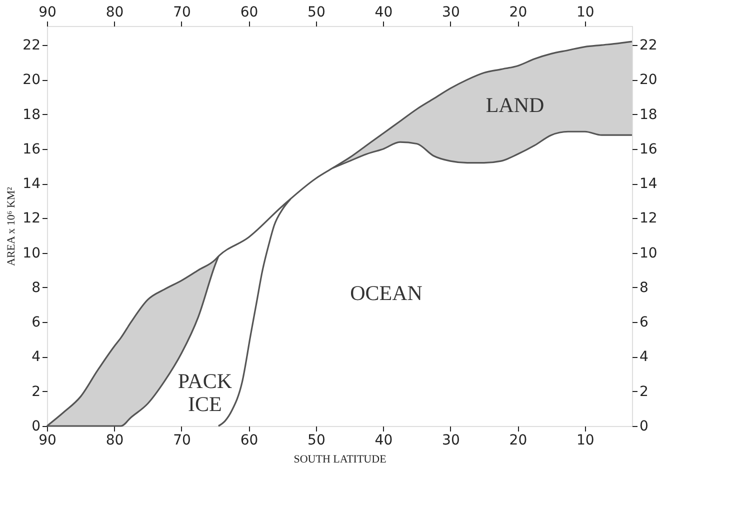 The image size is (742, 513). I want to click on y-axis-title: AREA x 10⁶ KM², so click(12, 226).